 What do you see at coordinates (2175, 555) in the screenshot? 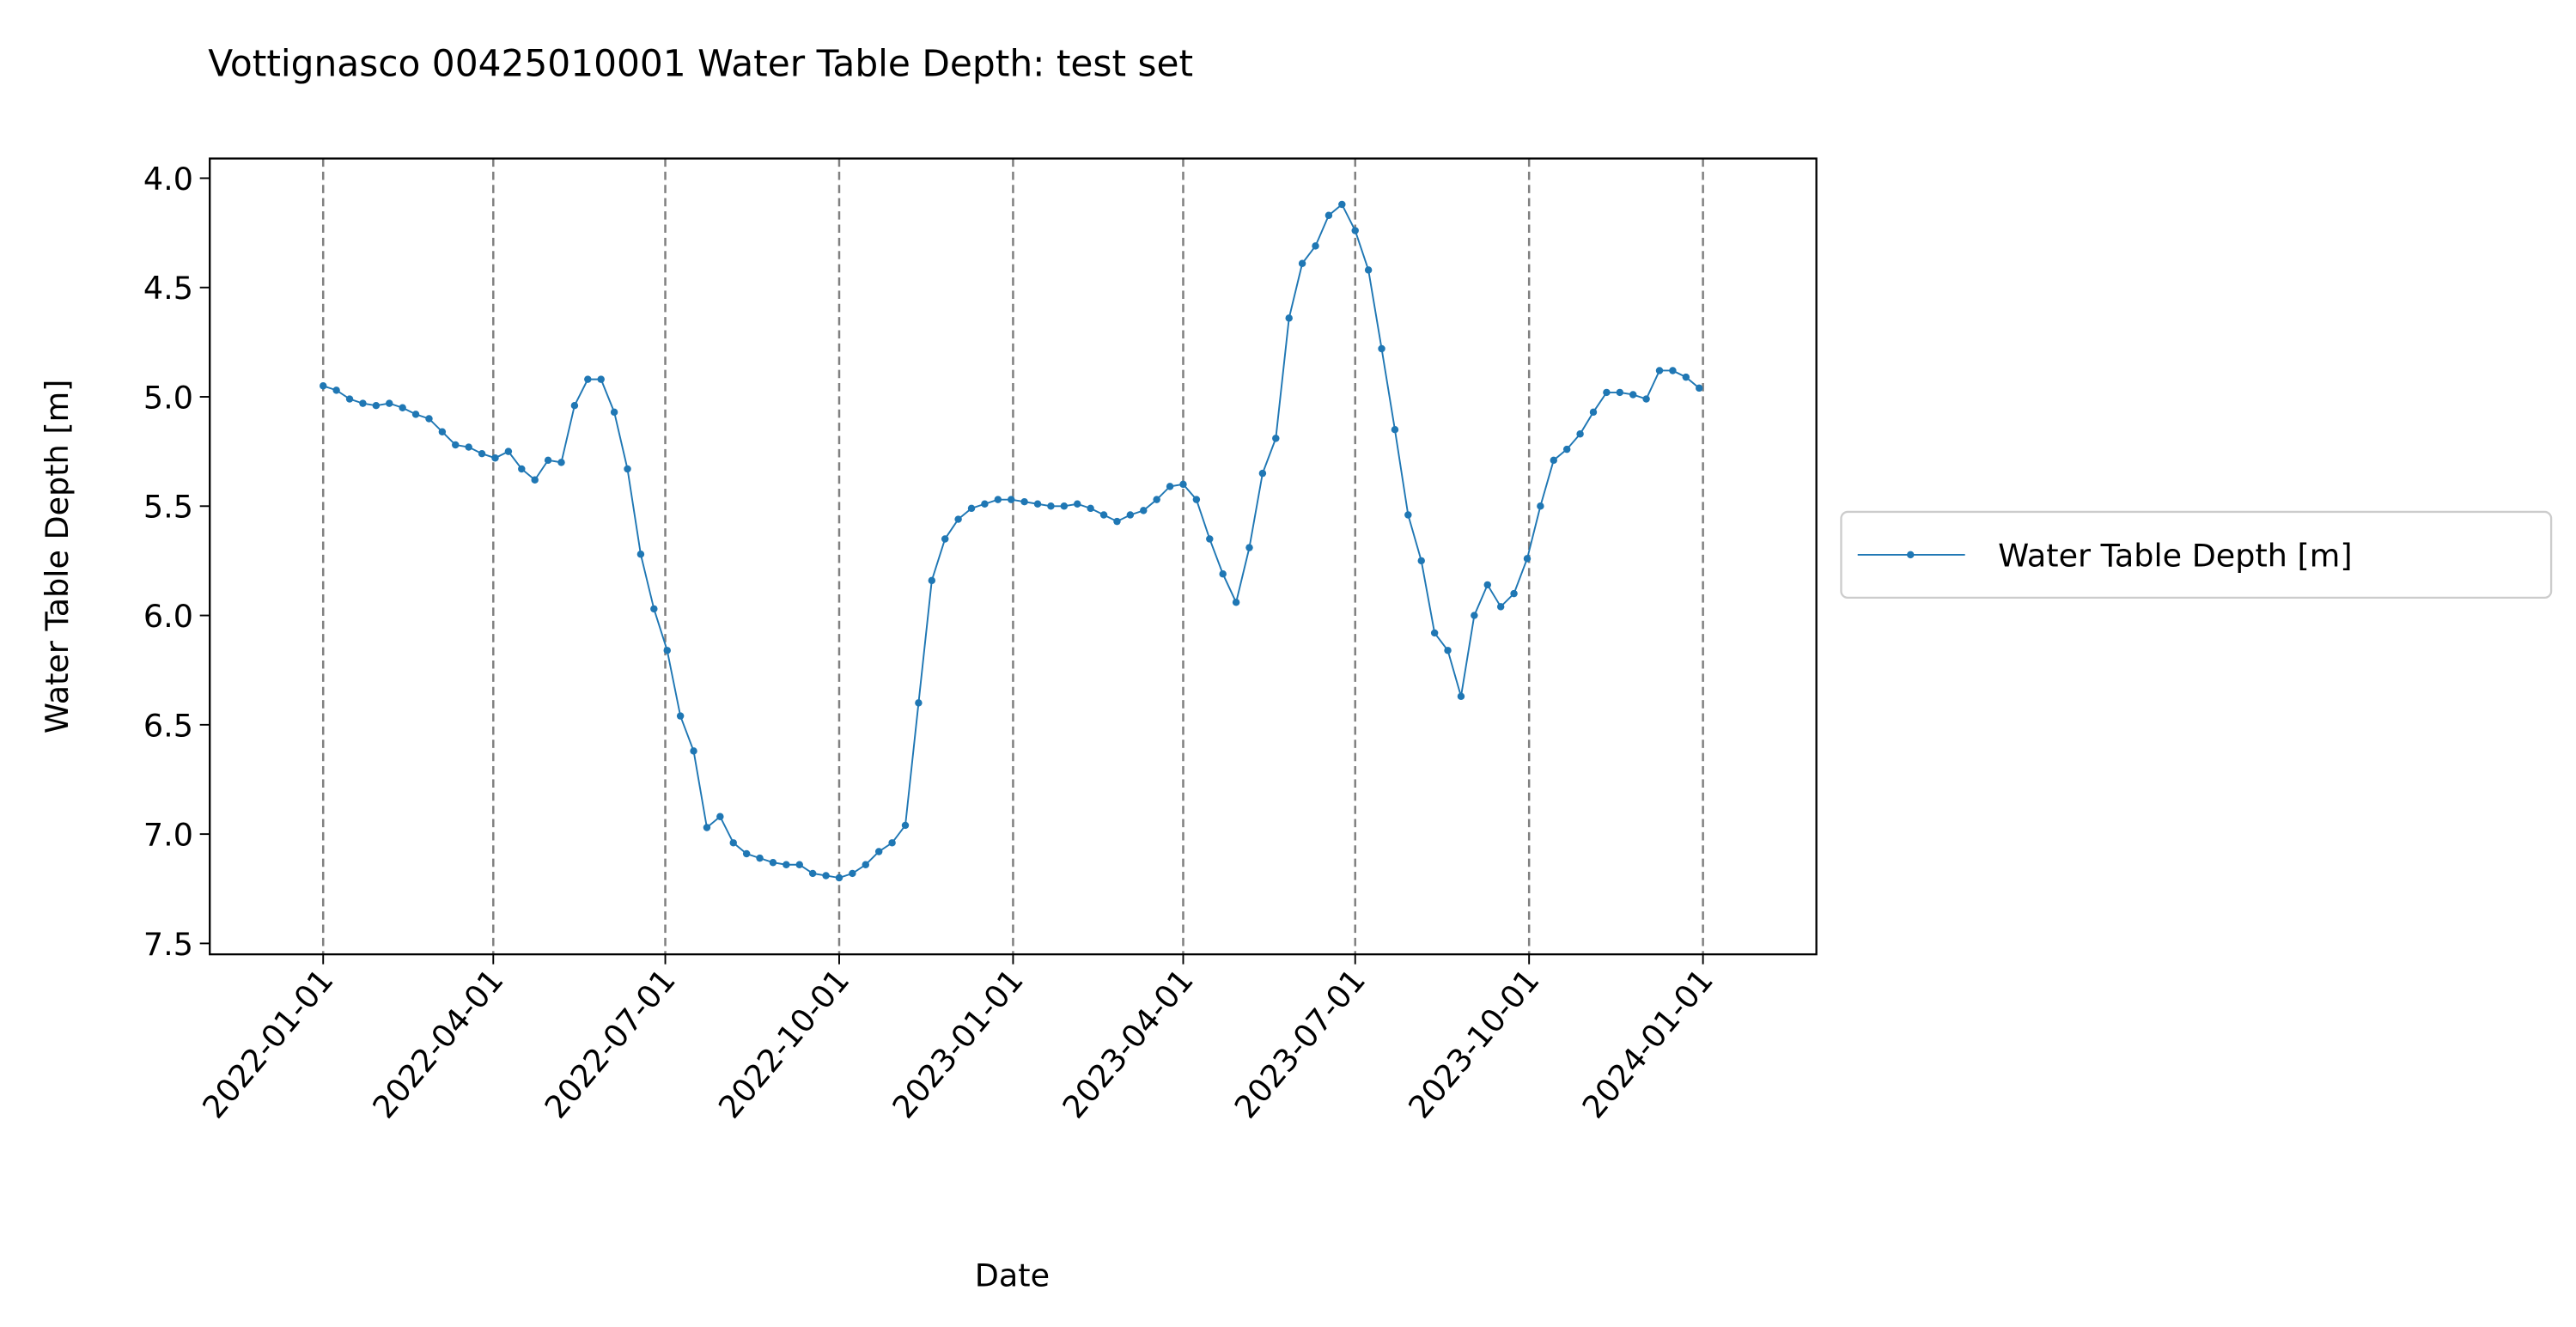
I see `legend-label: Water Table Depth [m]` at bounding box center [2175, 555].